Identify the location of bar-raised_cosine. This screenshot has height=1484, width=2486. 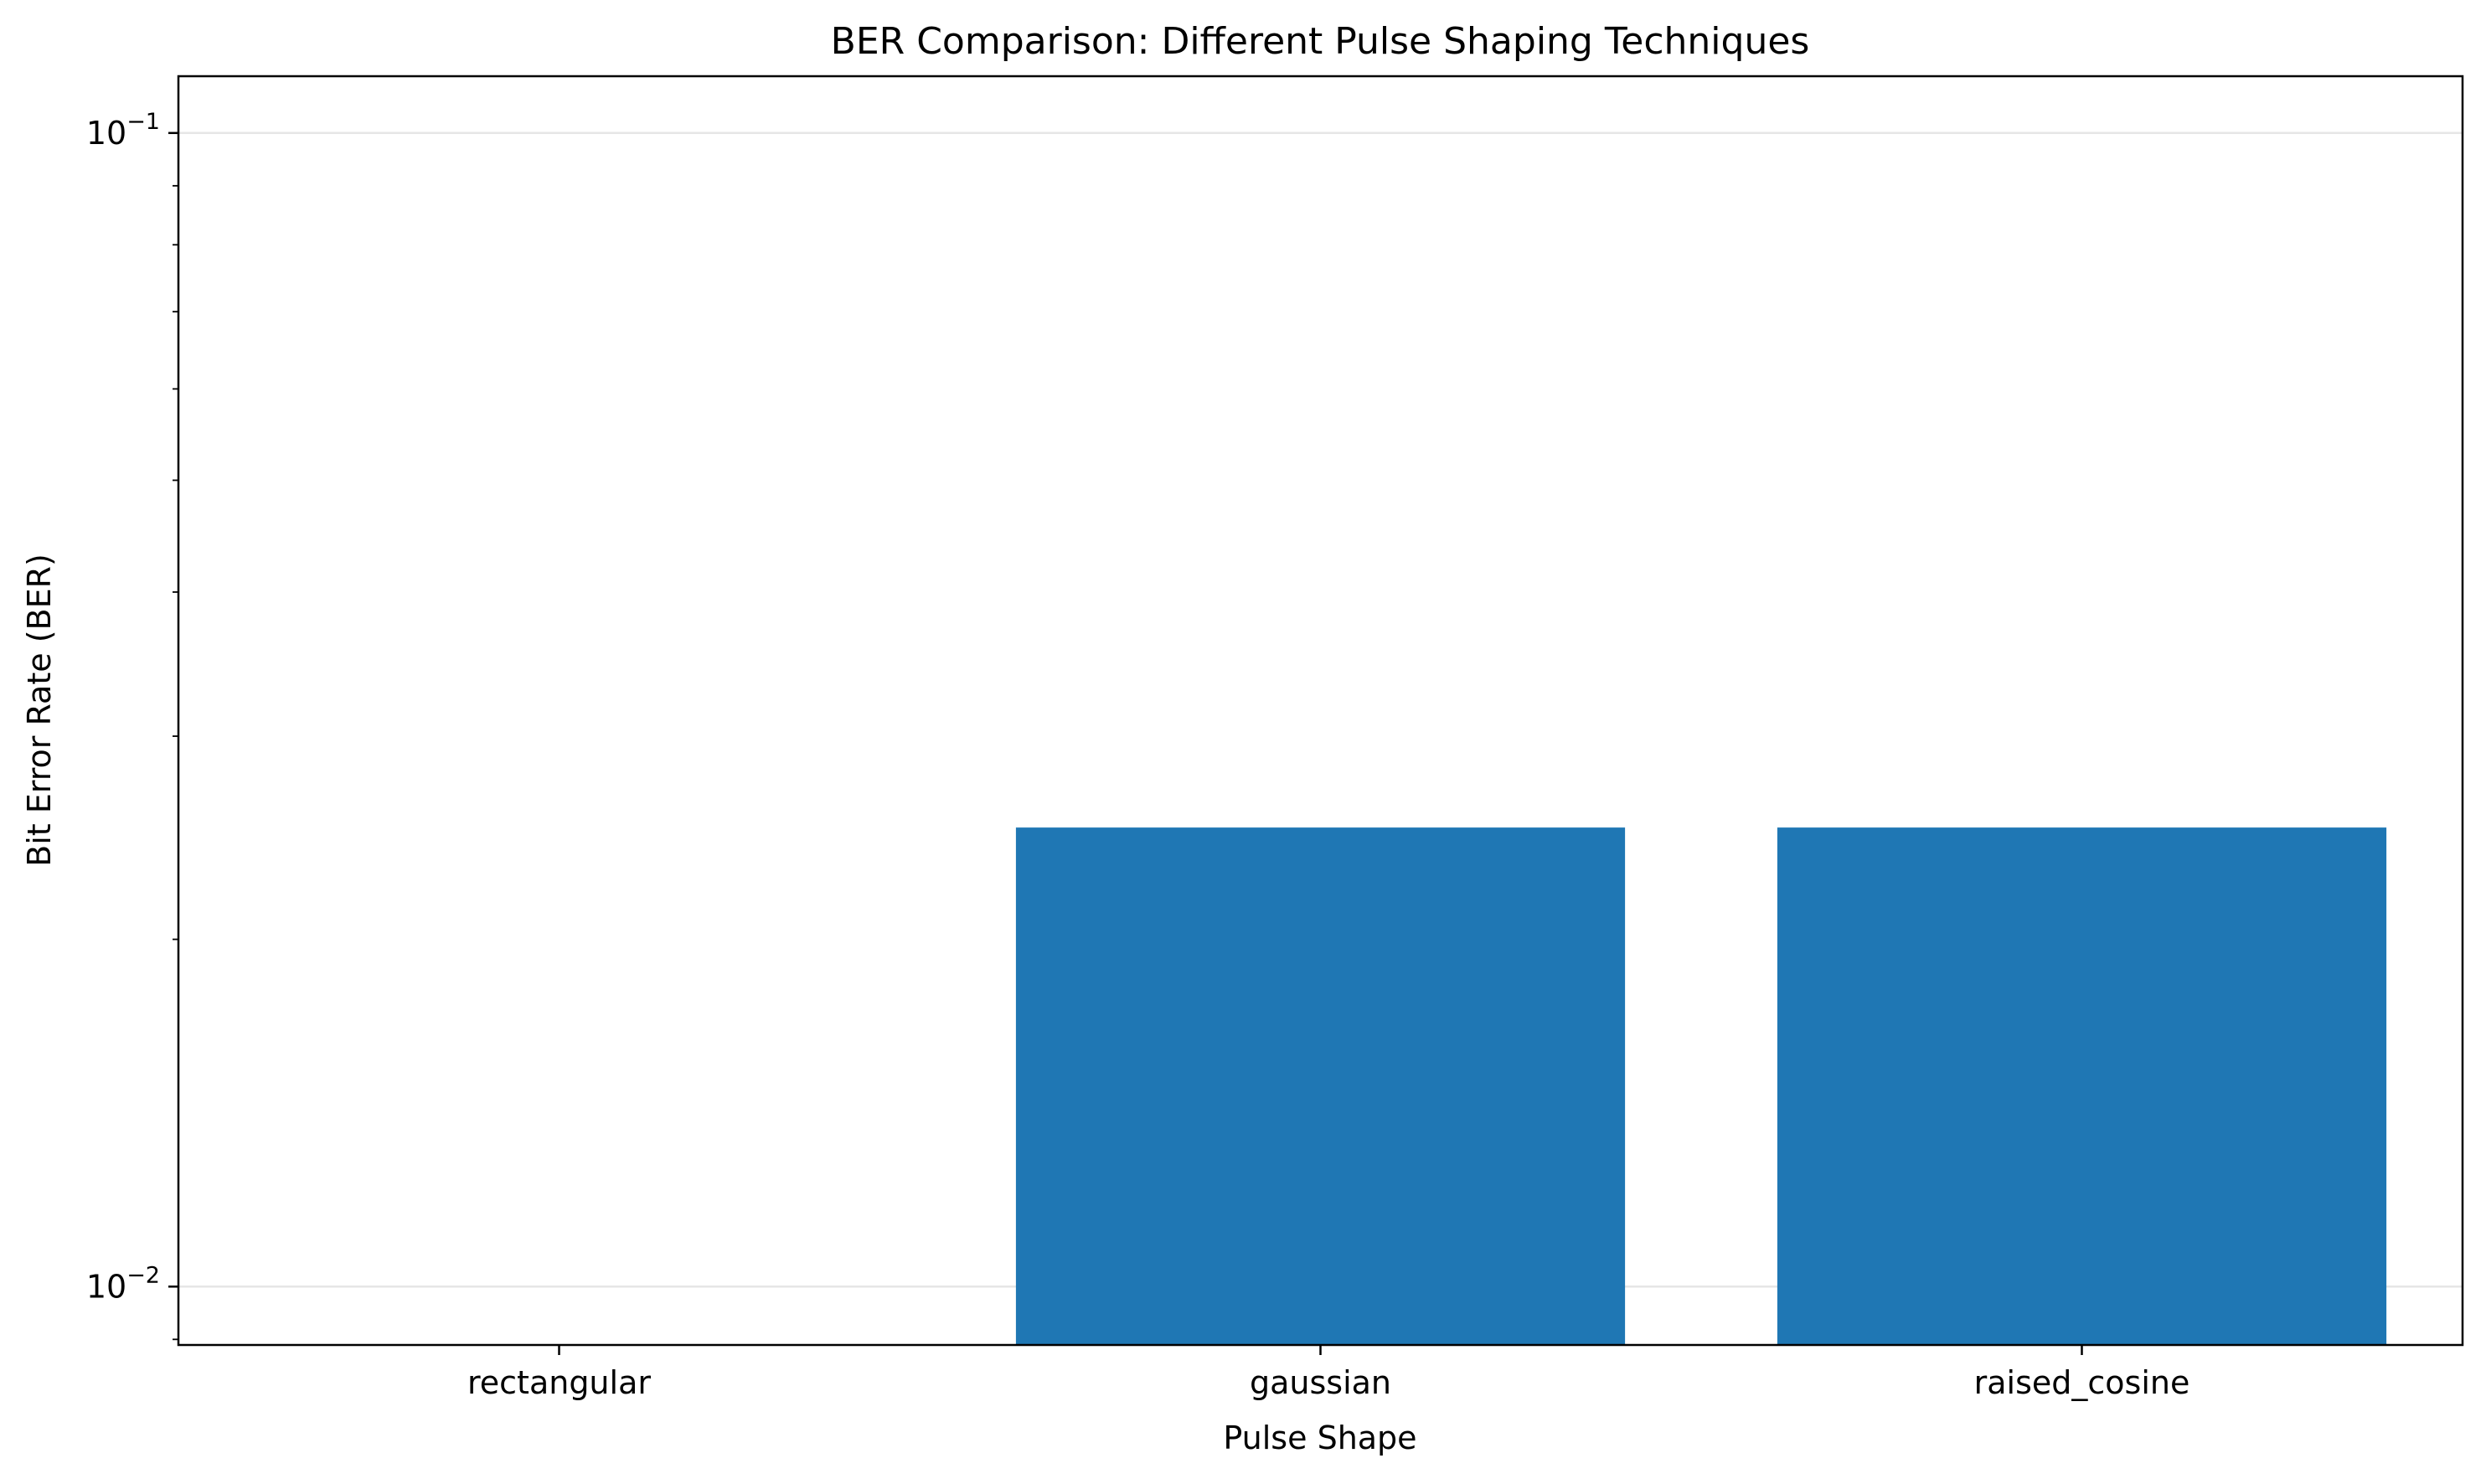
(2082, 1086).